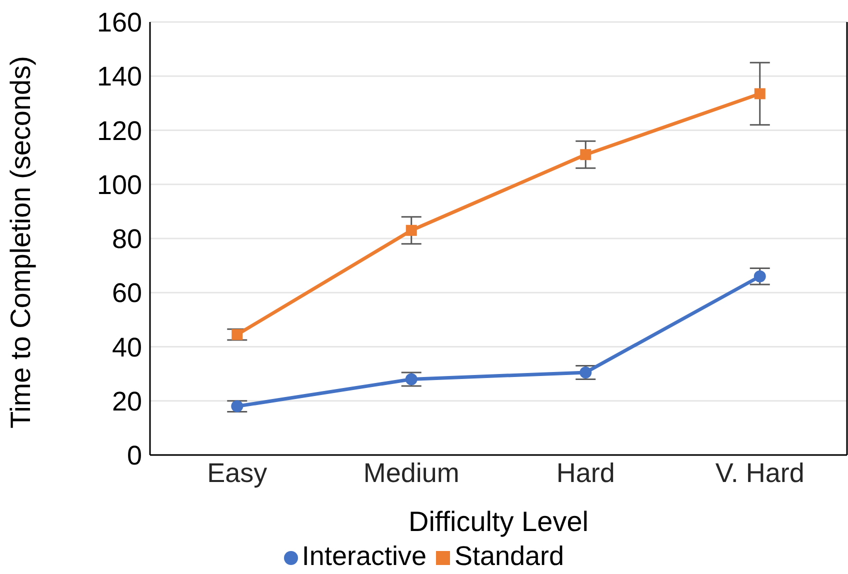  What do you see at coordinates (509, 556) in the screenshot?
I see `legend-label: Standard` at bounding box center [509, 556].